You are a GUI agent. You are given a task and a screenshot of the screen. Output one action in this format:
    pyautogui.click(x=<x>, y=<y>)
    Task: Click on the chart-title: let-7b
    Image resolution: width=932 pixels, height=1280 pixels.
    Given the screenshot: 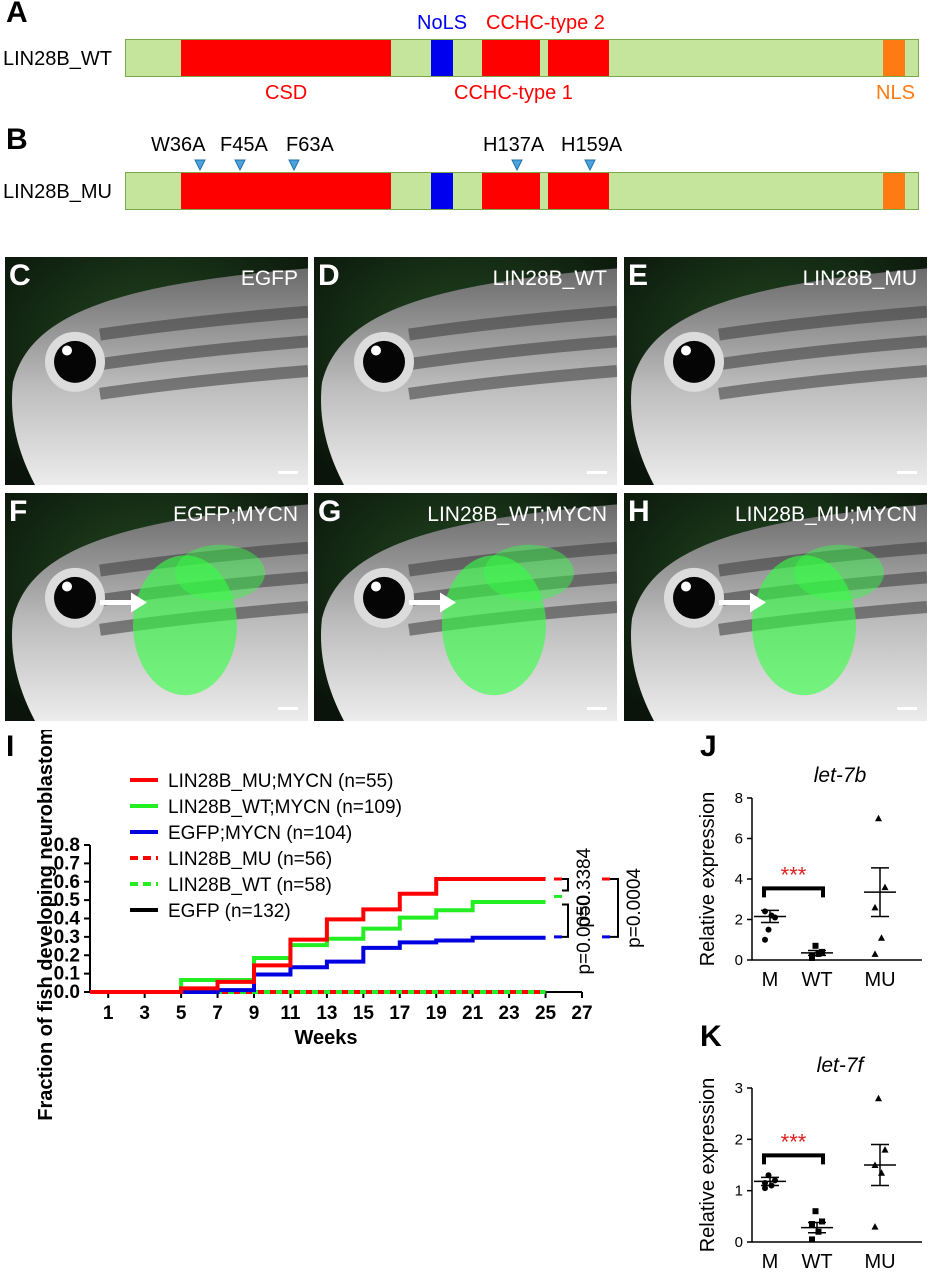 What is the action you would take?
    pyautogui.click(x=840, y=775)
    